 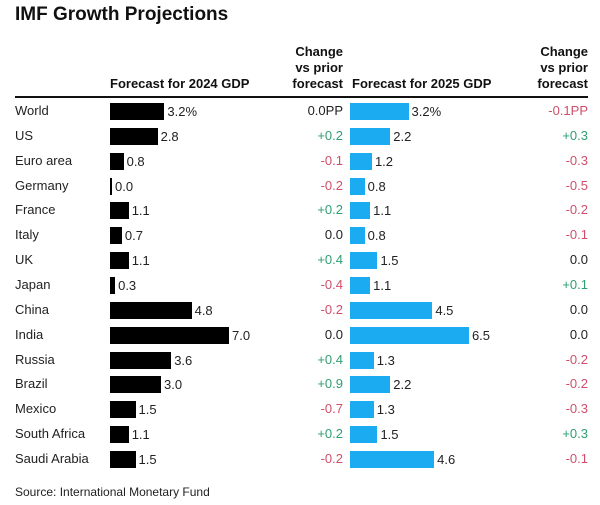 I want to click on table-row: Russia 3.6 +0.4 1.3 -0.2, so click(x=300, y=360).